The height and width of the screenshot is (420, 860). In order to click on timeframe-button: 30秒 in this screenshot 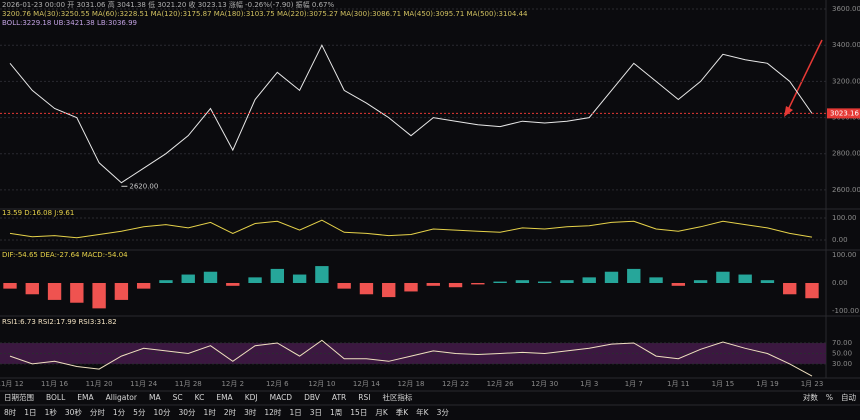, I will do `click(74, 412)`.